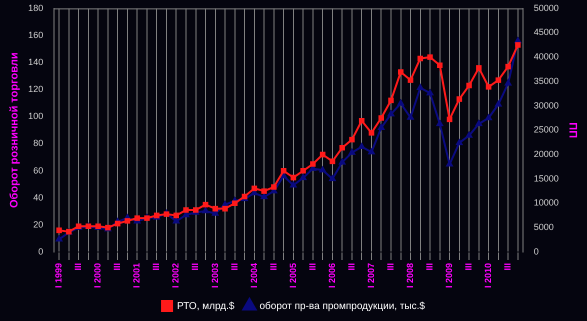 The width and height of the screenshot is (587, 321). Describe the element at coordinates (38, 197) in the screenshot. I see `y-tick-label: 40` at that location.